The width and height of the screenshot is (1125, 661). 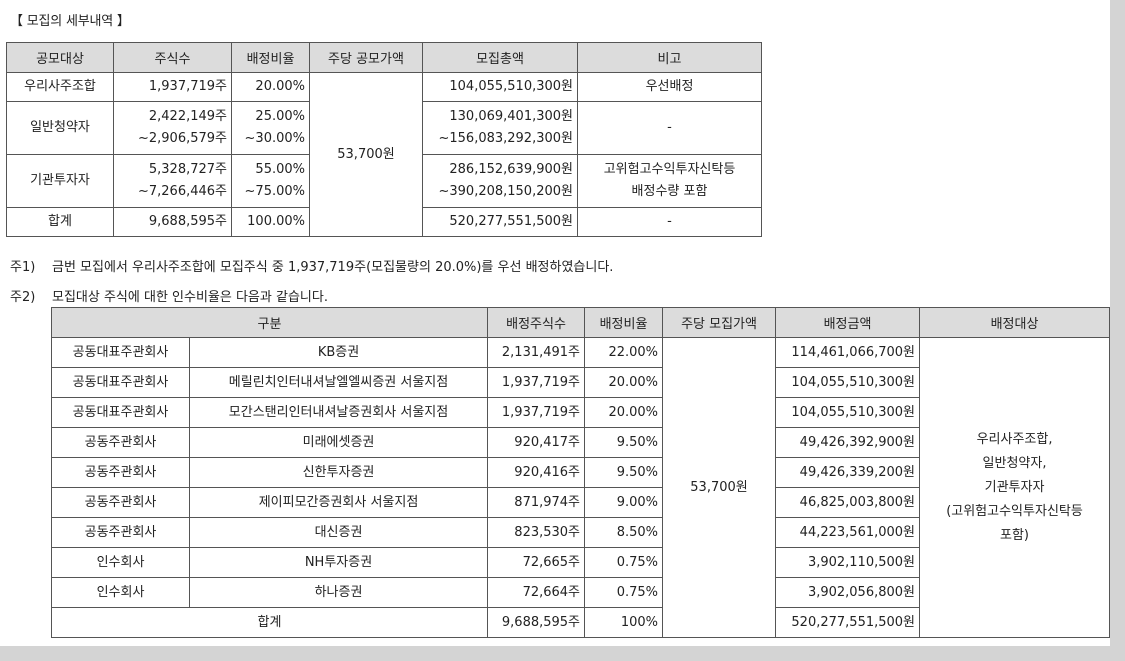 I want to click on ratio-cell: 100.00%, so click(x=270, y=222).